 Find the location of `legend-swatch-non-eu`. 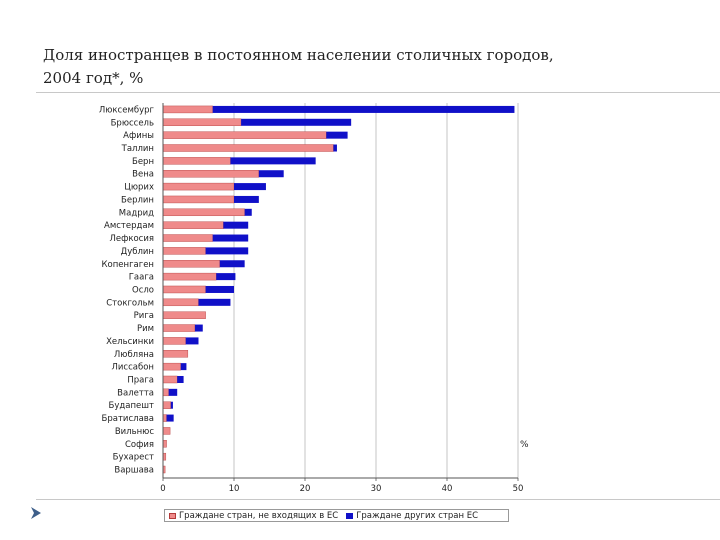

legend-swatch-non-eu is located at coordinates (172, 515).